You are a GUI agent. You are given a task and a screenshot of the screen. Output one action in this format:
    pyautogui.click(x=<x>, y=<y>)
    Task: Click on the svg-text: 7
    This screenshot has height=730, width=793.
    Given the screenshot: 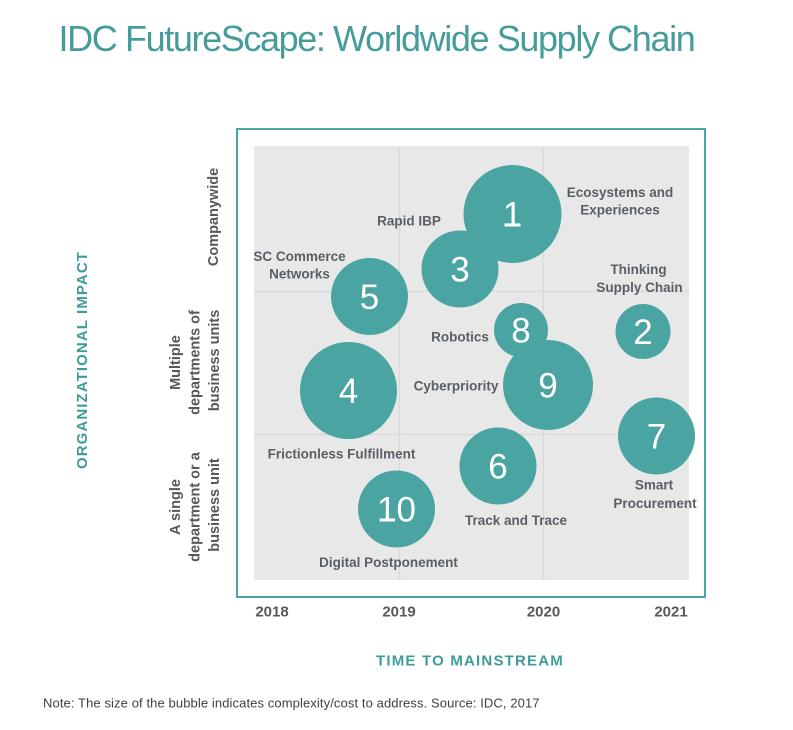 What is the action you would take?
    pyautogui.click(x=656, y=437)
    